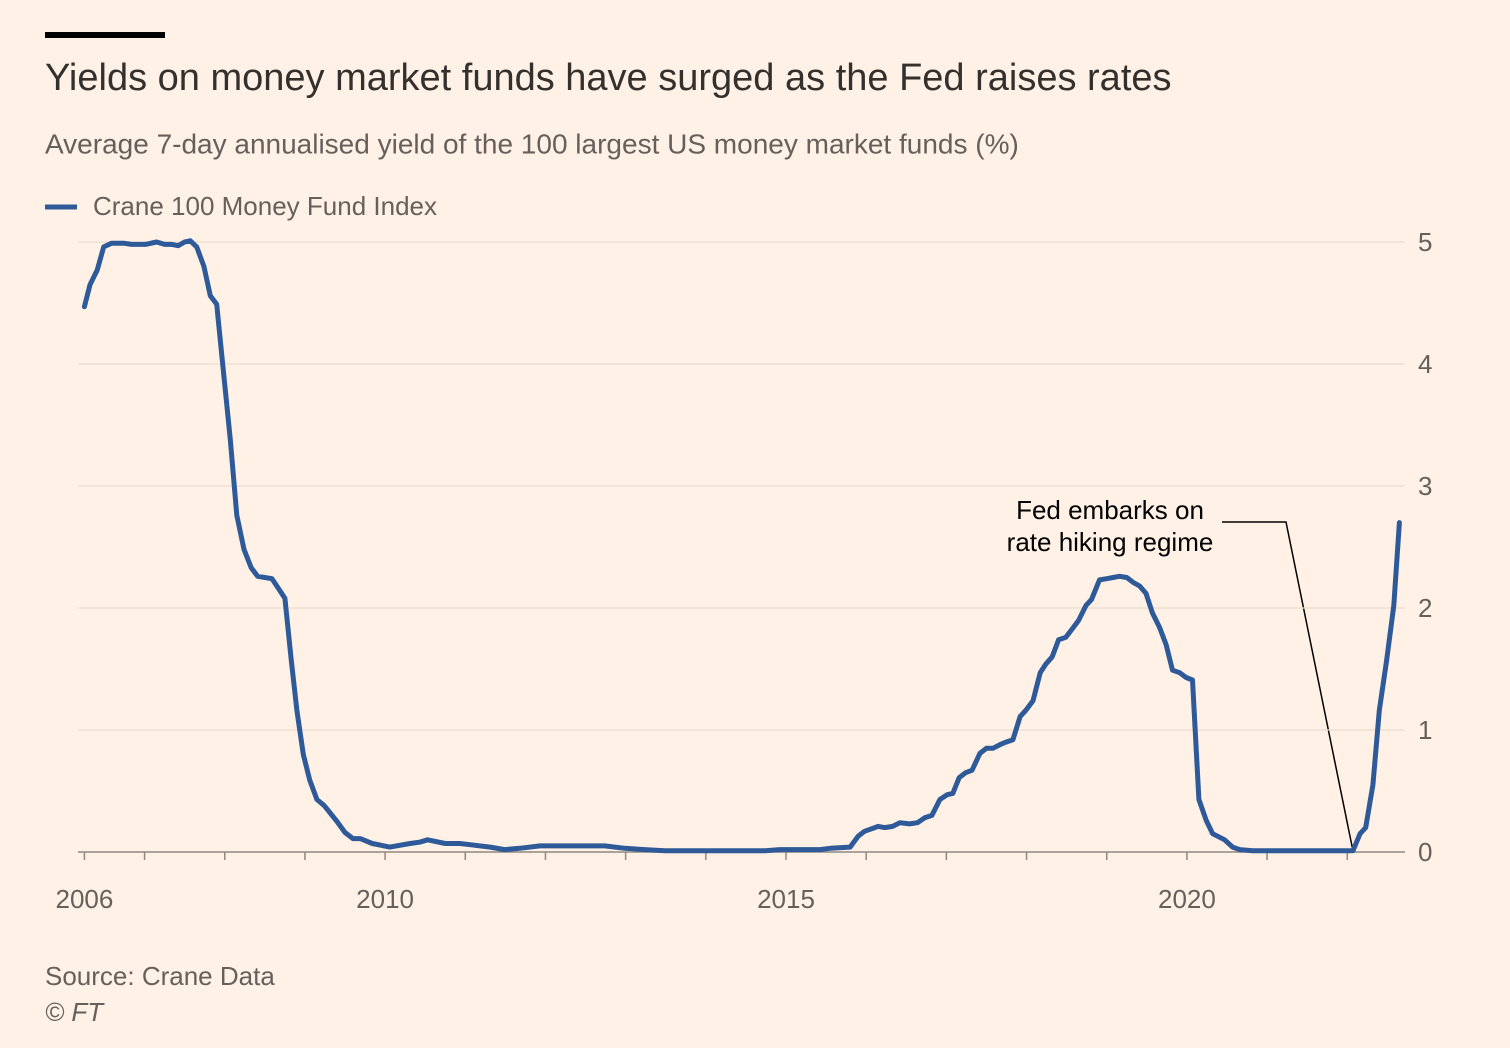 The width and height of the screenshot is (1510, 1048). Describe the element at coordinates (160, 976) in the screenshot. I see `source: Source: Crane Data` at that location.